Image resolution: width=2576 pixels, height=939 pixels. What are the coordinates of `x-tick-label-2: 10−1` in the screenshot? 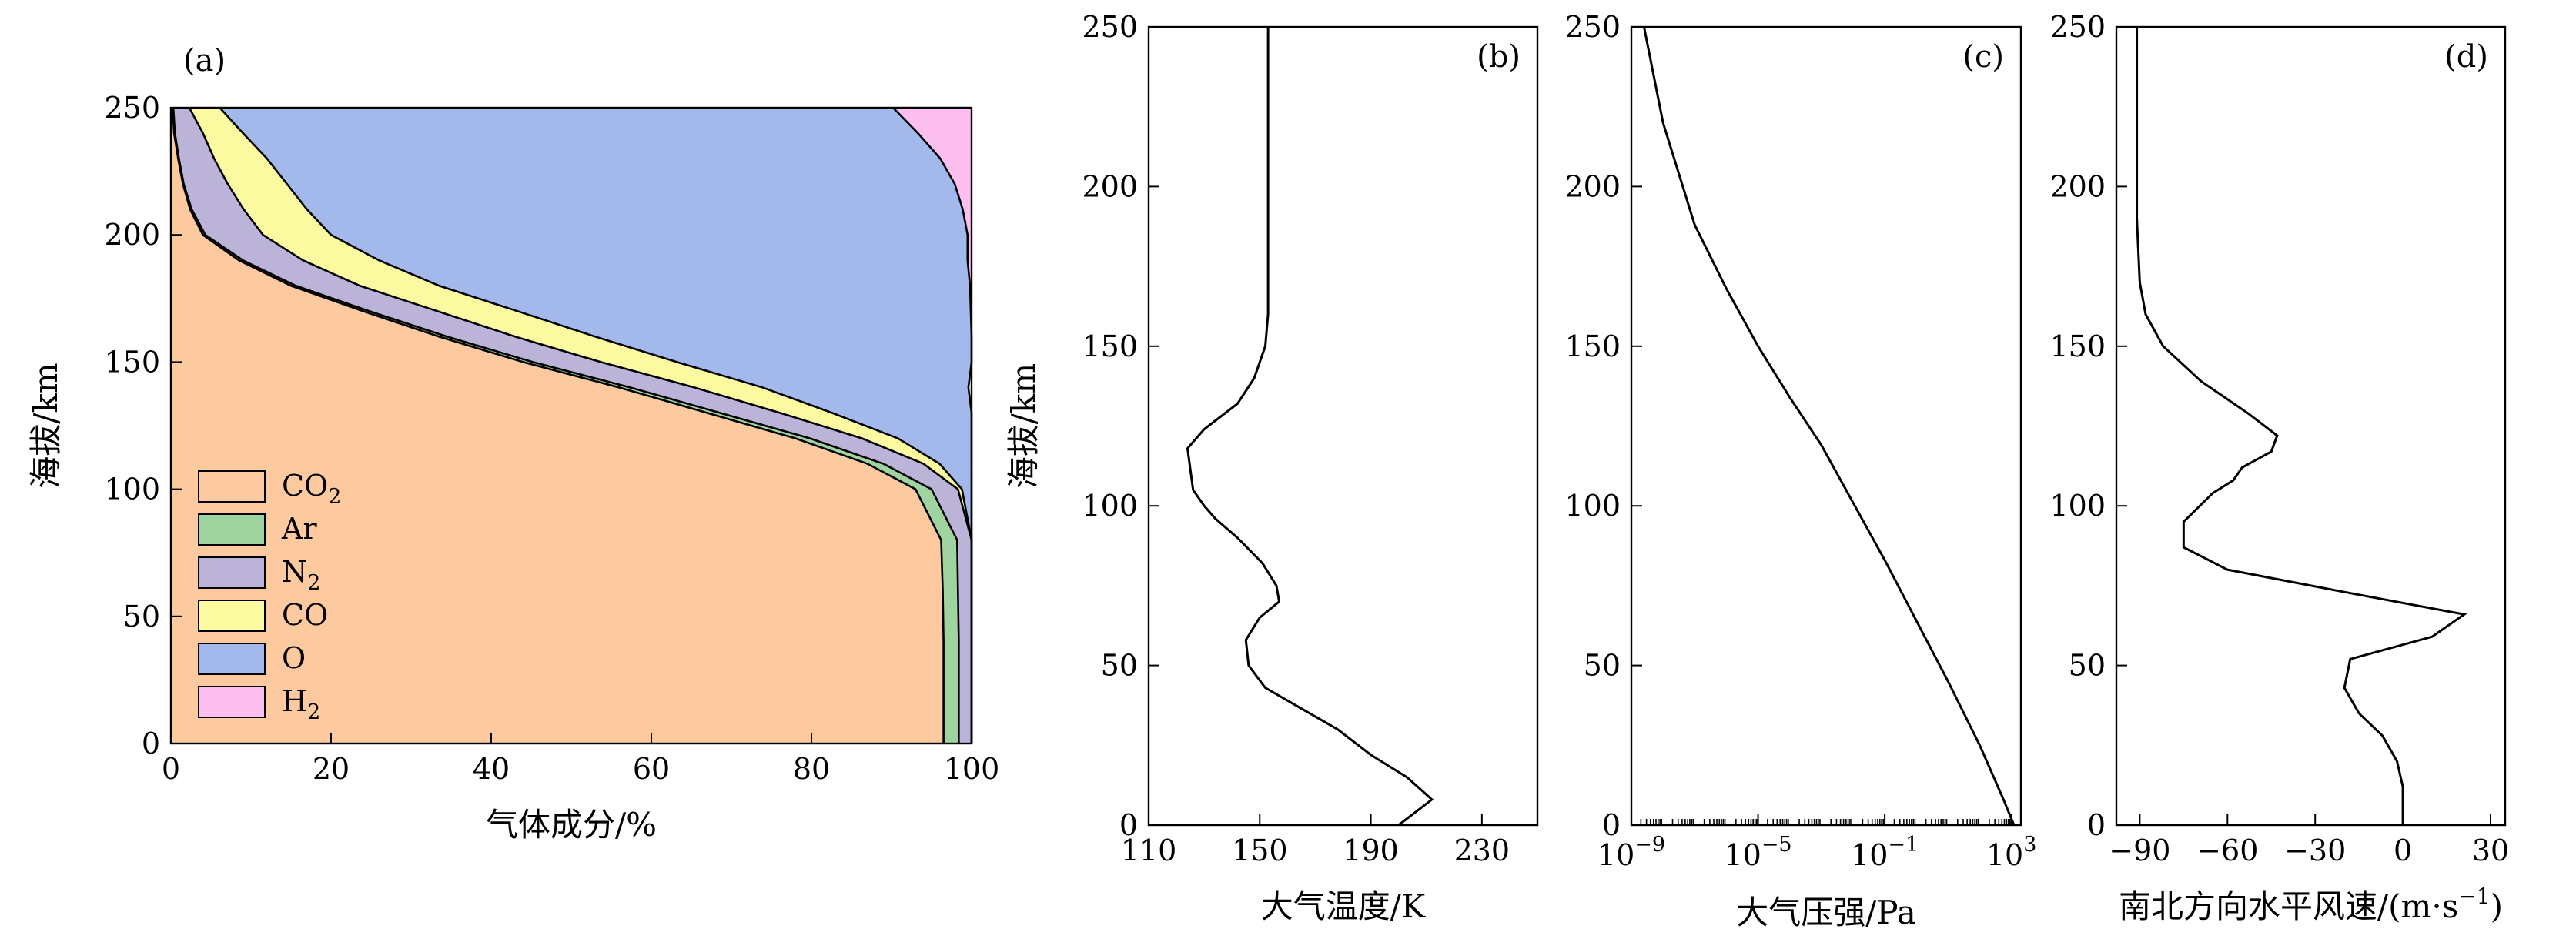 It's located at (1885, 852).